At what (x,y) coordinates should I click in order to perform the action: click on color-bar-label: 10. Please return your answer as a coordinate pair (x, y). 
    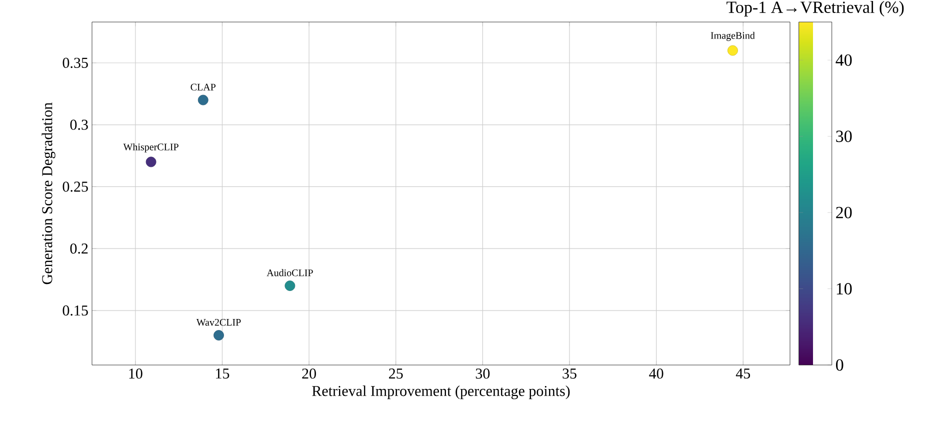
    Looking at the image, I should click on (844, 289).